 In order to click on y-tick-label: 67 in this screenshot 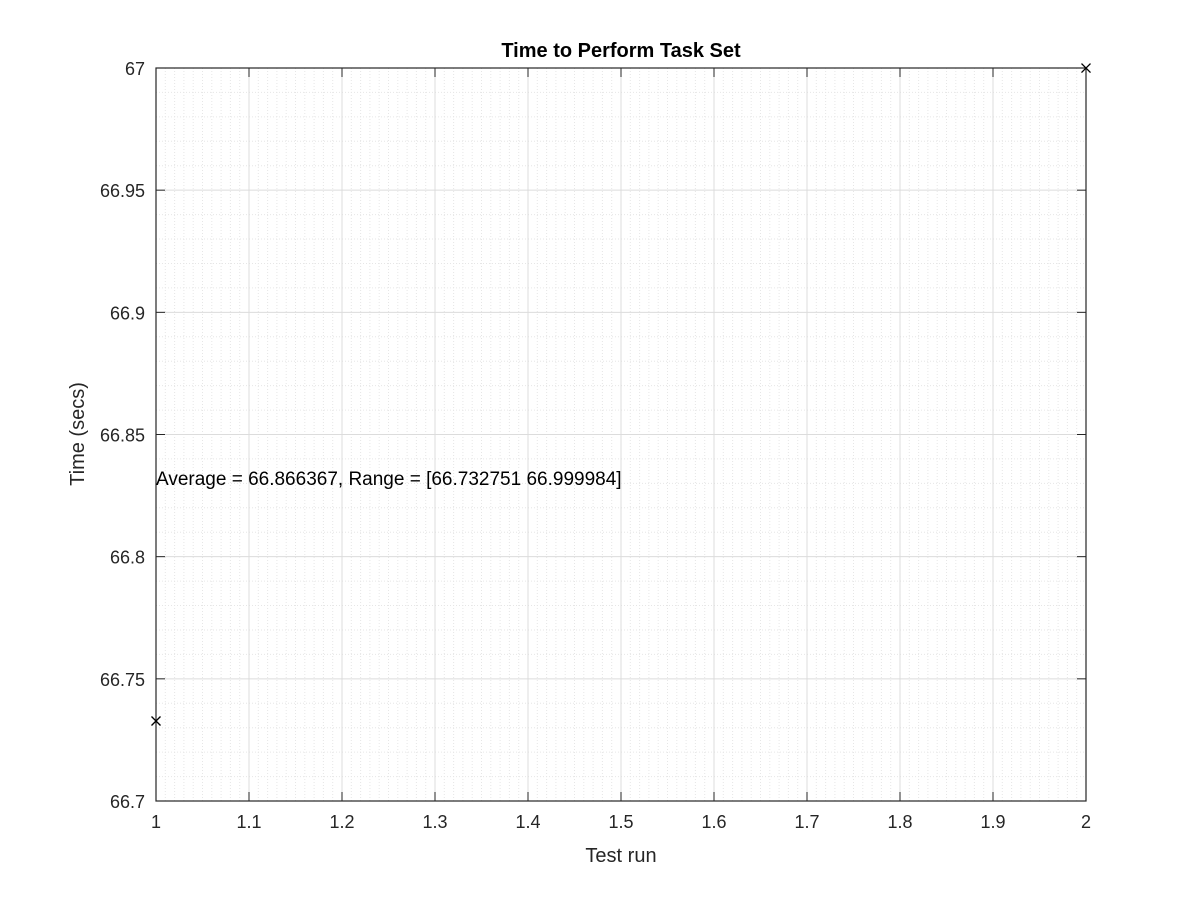, I will do `click(135, 69)`.